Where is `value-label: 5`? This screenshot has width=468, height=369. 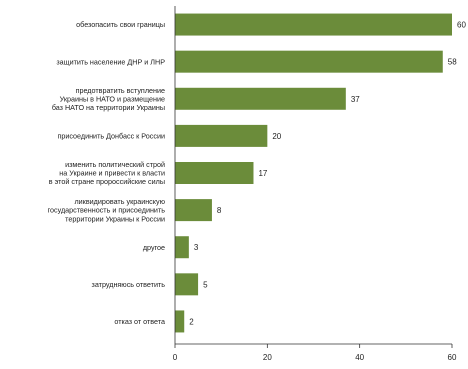 value-label: 5 is located at coordinates (205, 284).